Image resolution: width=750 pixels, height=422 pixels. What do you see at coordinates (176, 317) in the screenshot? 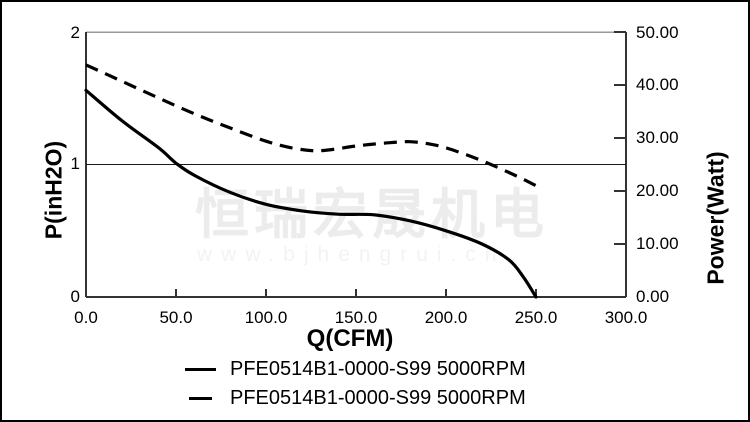
I see `x-tick-label: 50.0` at bounding box center [176, 317].